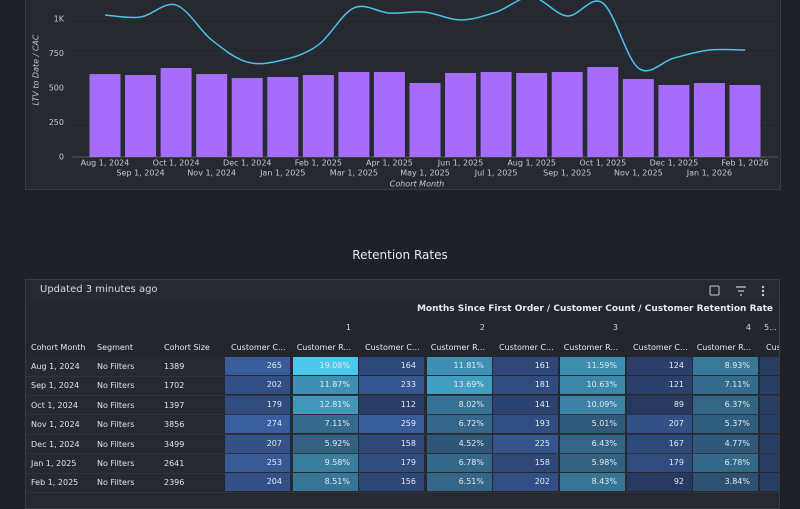  I want to click on customer-count-cell: 92, so click(659, 482).